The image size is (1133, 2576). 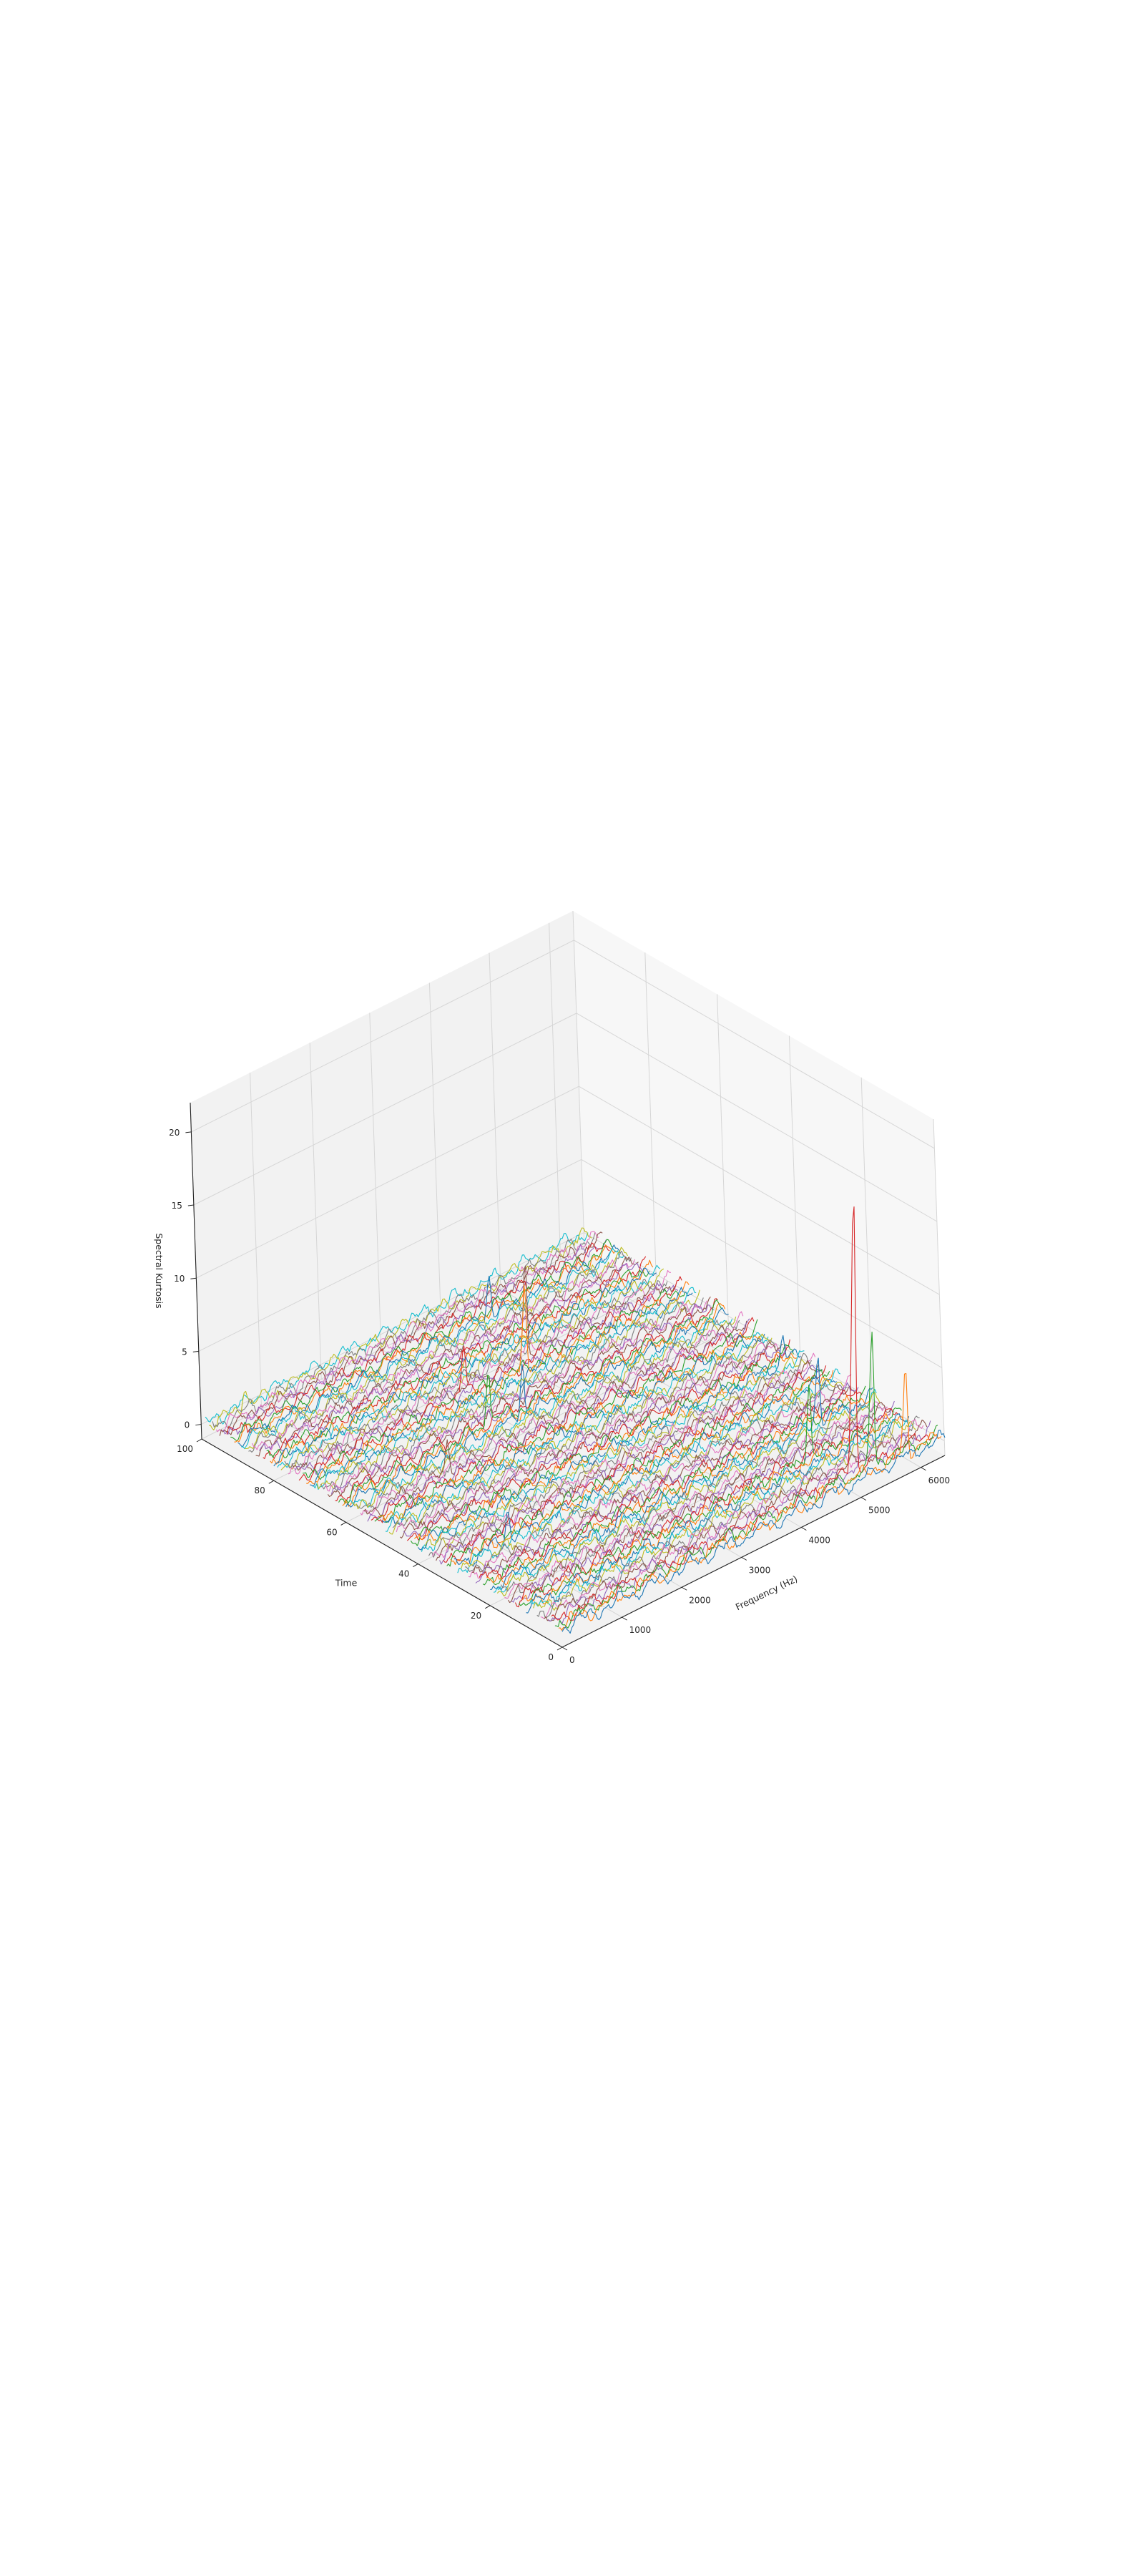 What do you see at coordinates (939, 1480) in the screenshot?
I see `x-tick-label: 6000` at bounding box center [939, 1480].